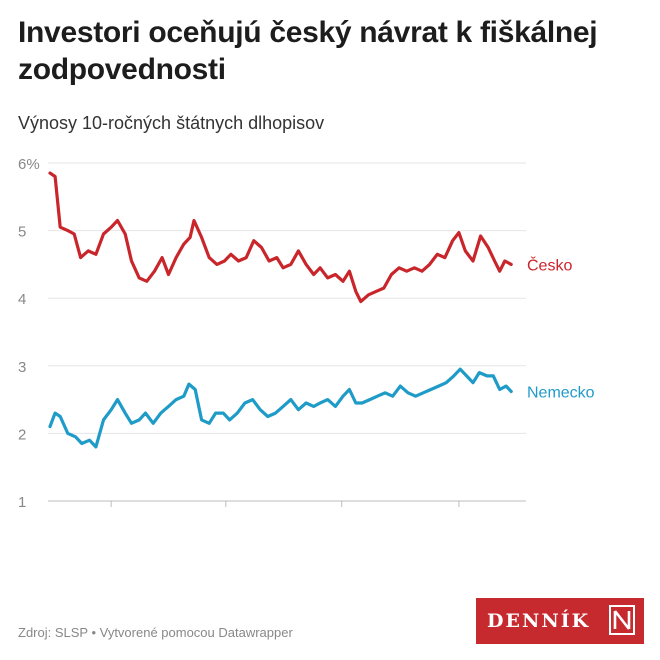 This screenshot has width=660, height=660. What do you see at coordinates (280, 237) in the screenshot?
I see `series-line-cesko` at bounding box center [280, 237].